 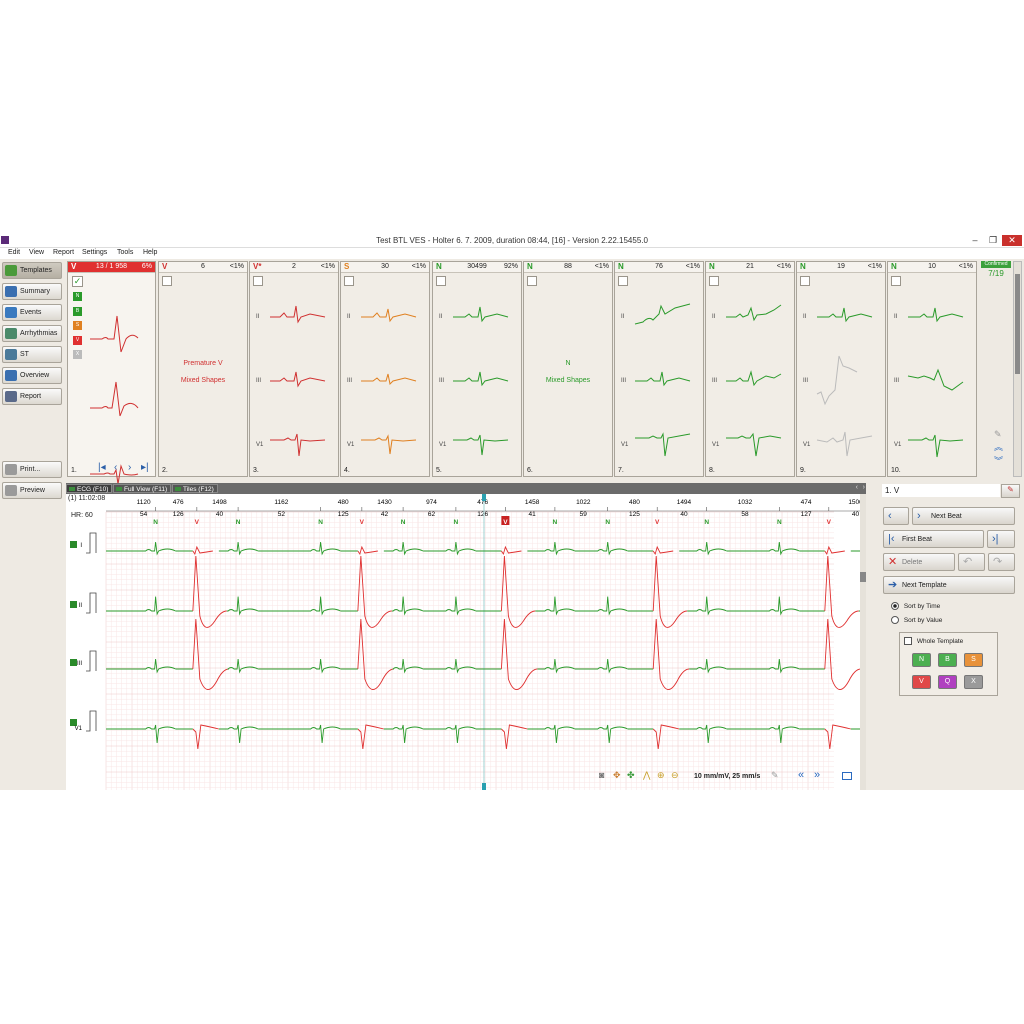 I want to click on template-card-5: N 30499 92% 5. II III V1, so click(x=477, y=369).